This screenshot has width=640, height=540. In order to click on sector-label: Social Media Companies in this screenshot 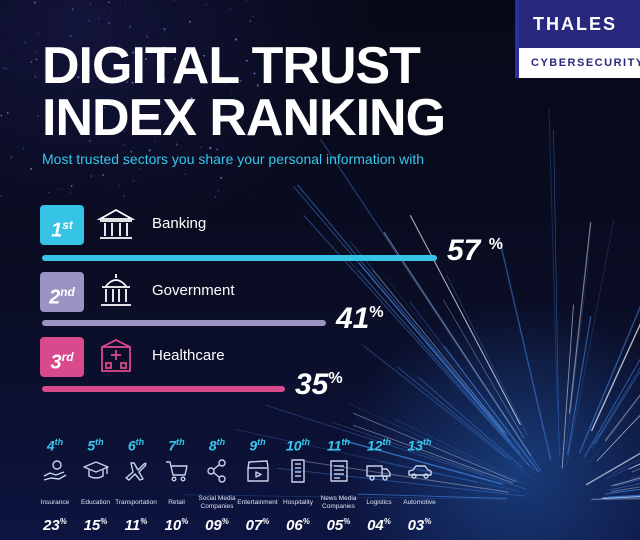, I will do `click(217, 502)`.